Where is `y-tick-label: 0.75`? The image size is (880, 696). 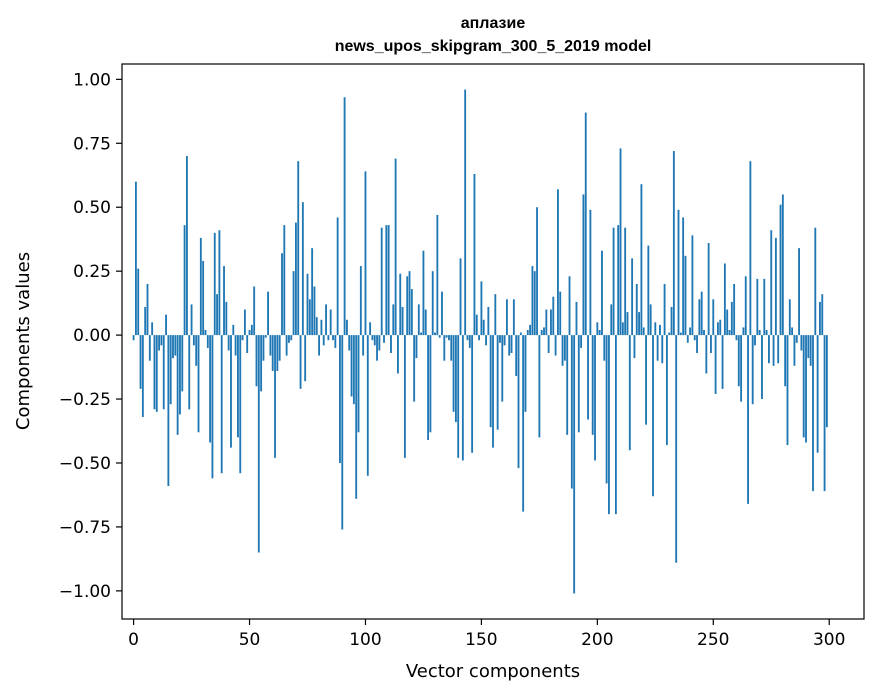
y-tick-label: 0.75 is located at coordinates (92, 144).